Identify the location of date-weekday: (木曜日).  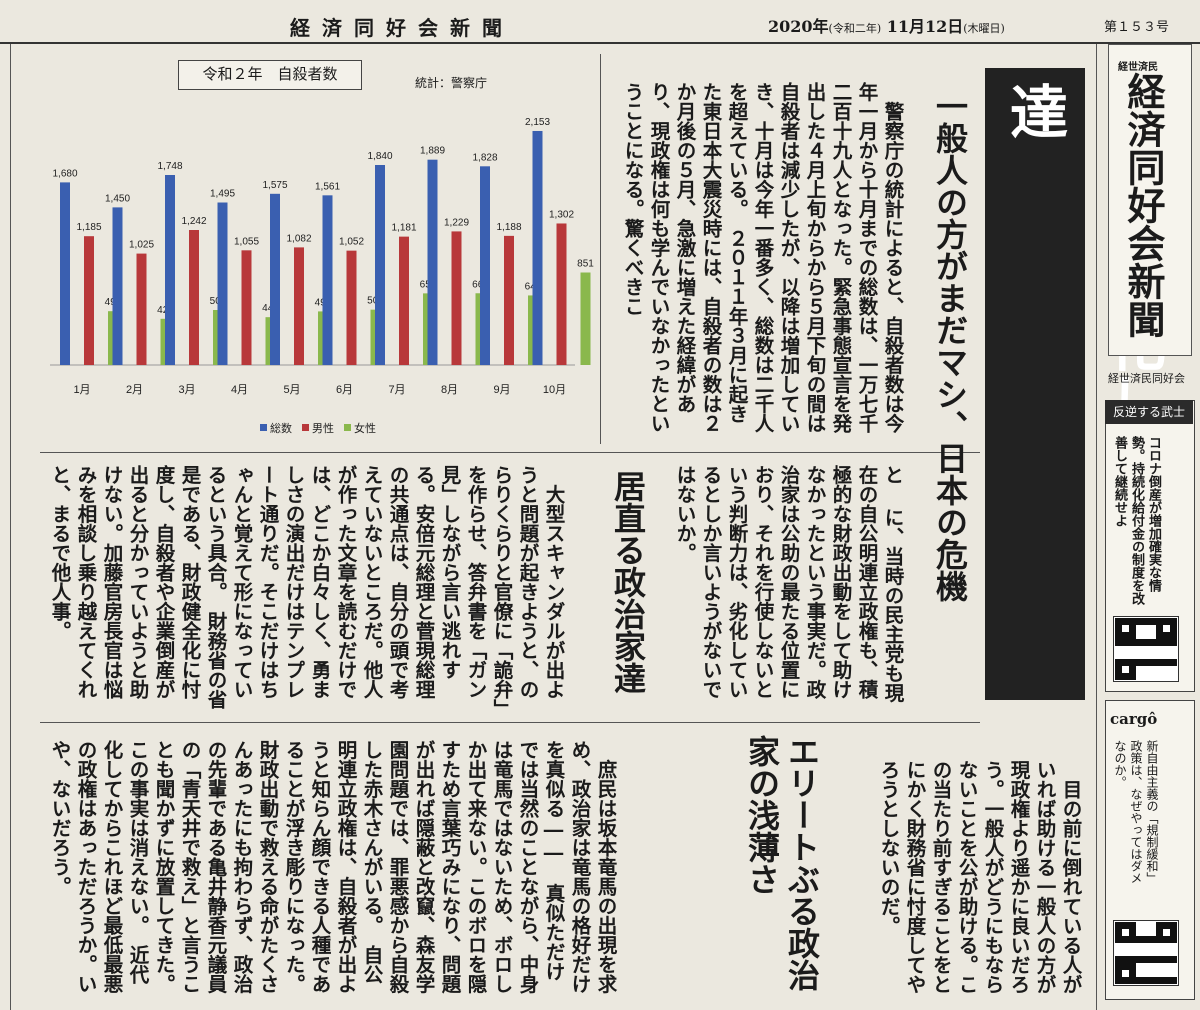
(984, 28).